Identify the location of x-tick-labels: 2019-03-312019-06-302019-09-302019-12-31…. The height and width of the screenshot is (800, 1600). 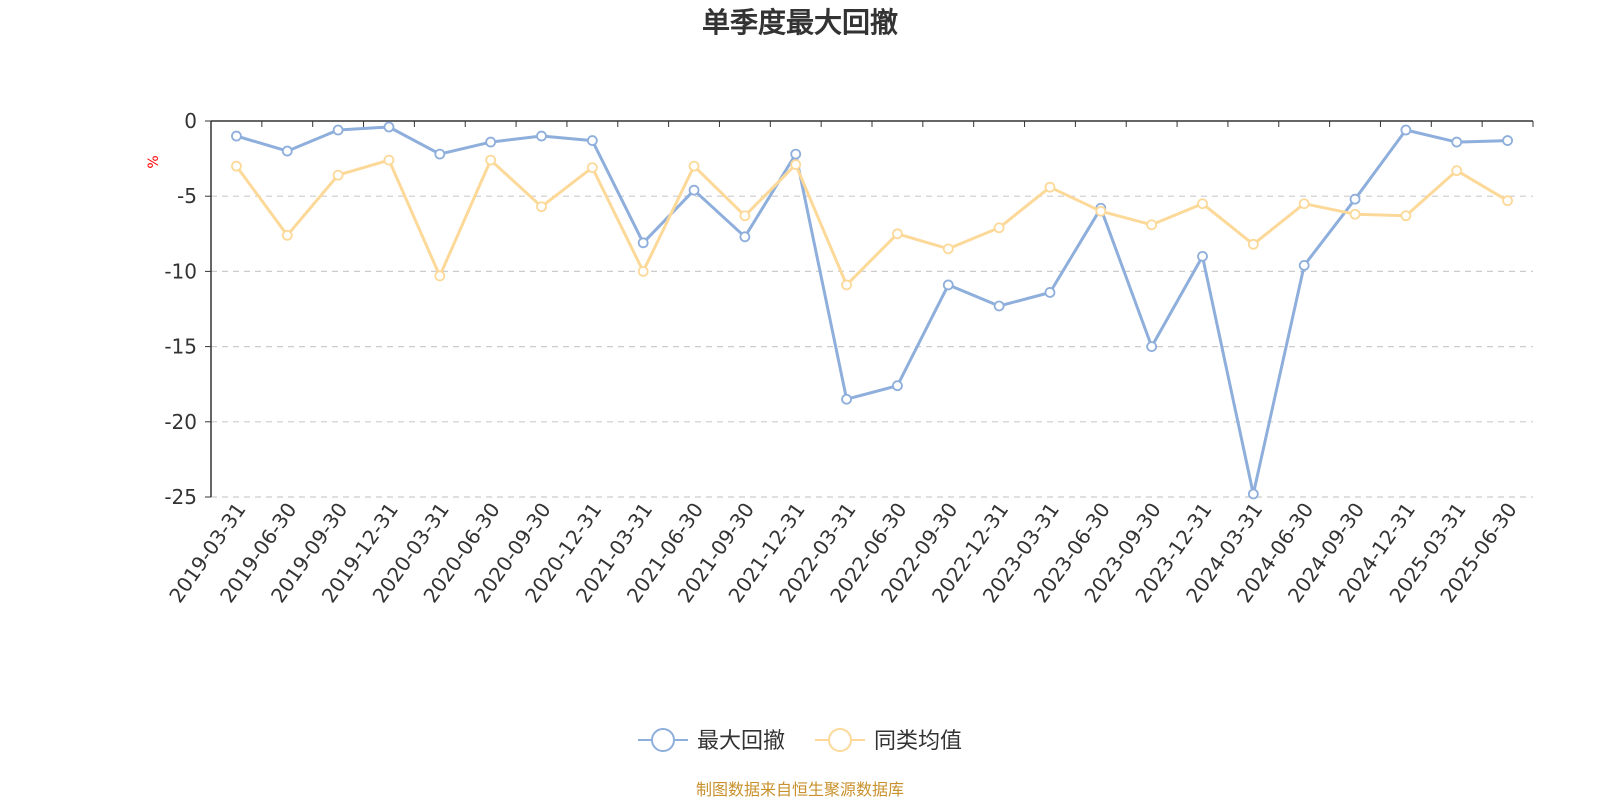
(842, 552).